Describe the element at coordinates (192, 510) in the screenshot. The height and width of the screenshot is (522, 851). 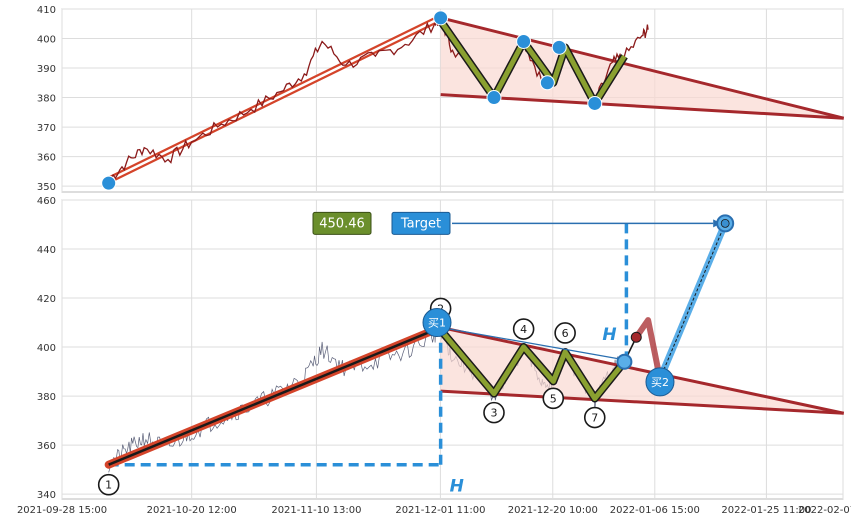
I see `x-tick-label: 2021-10-20 12:00` at that location.